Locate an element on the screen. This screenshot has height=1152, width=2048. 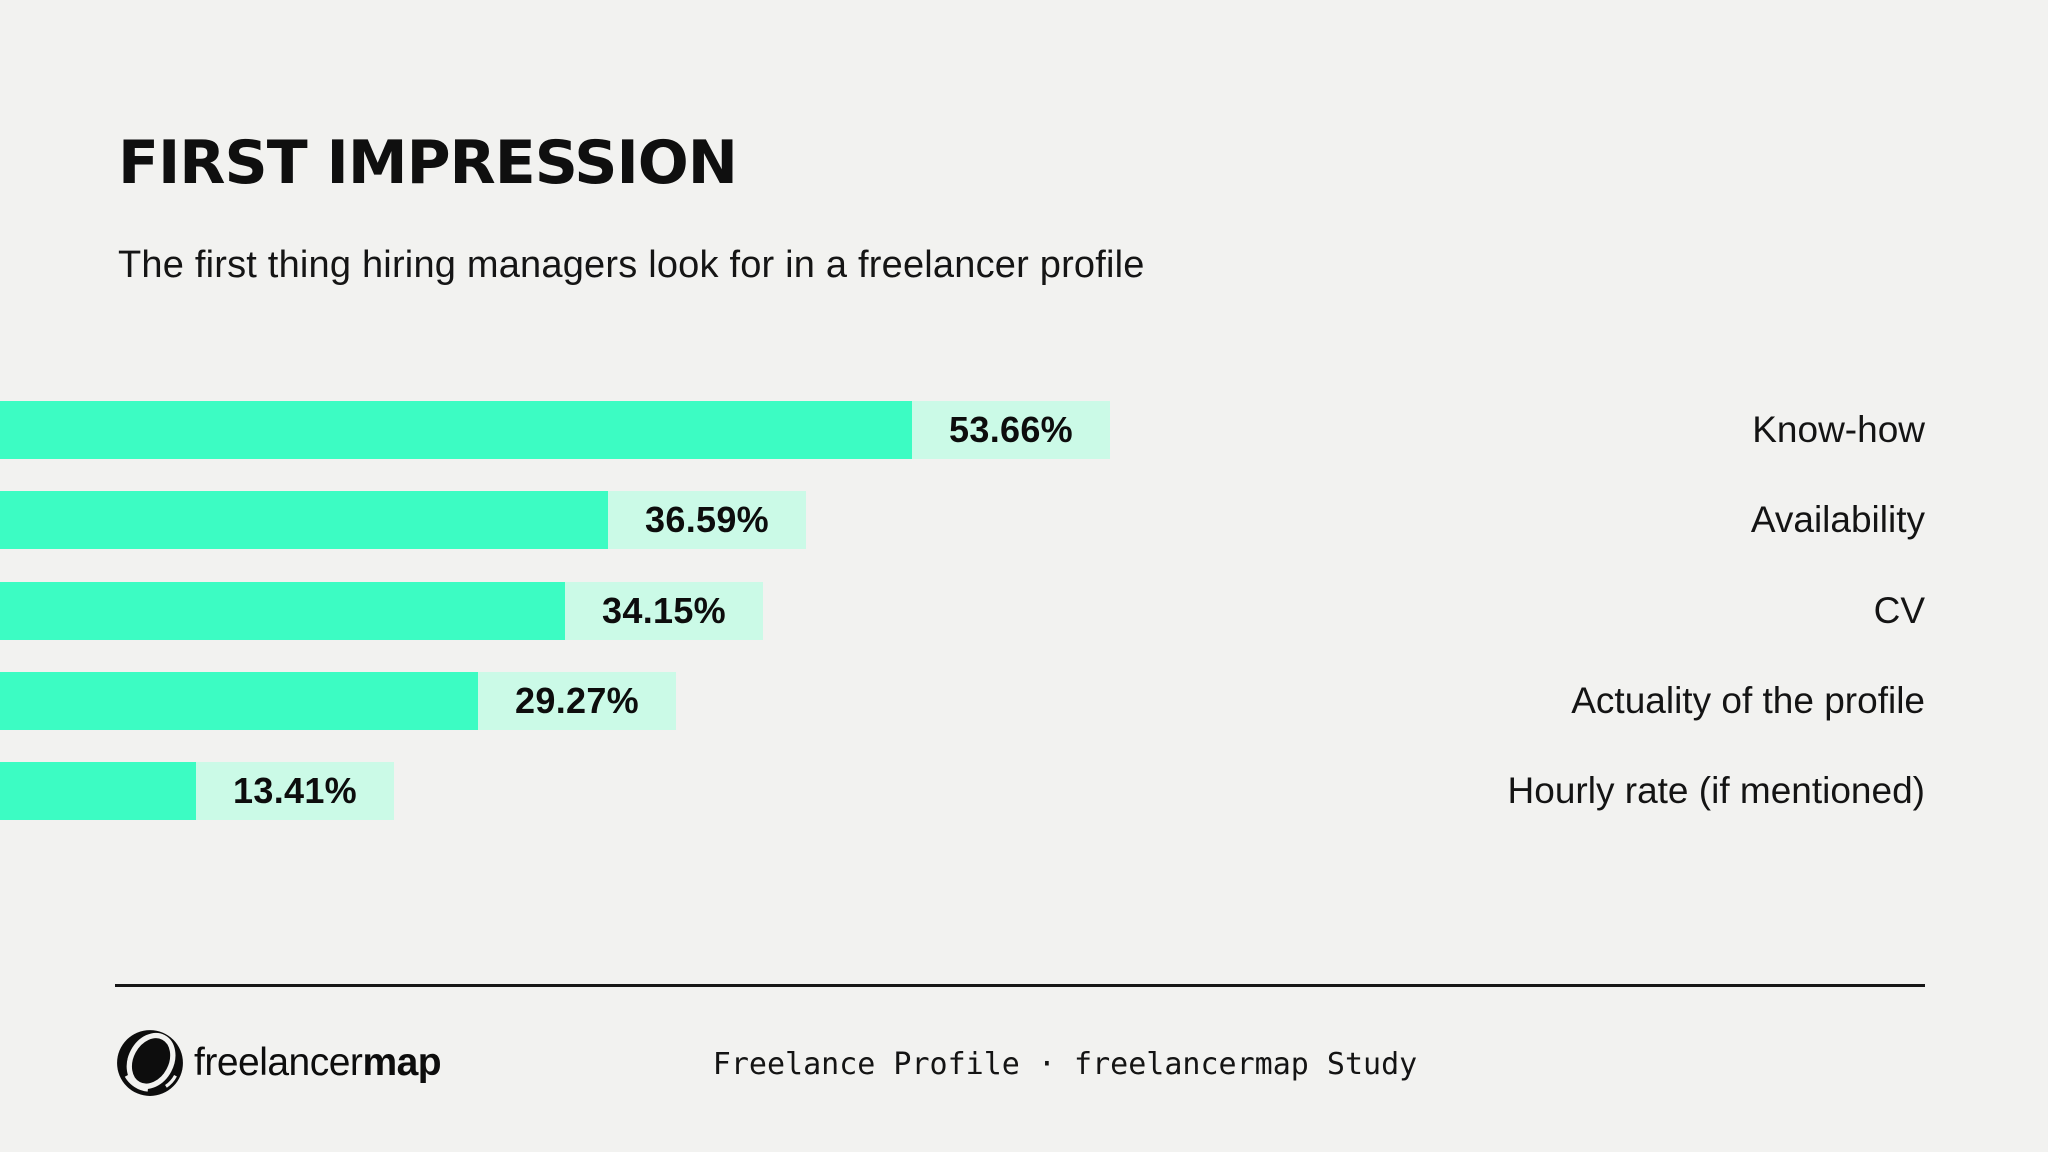
category-label: Actuality of the profile is located at coordinates (1748, 700).